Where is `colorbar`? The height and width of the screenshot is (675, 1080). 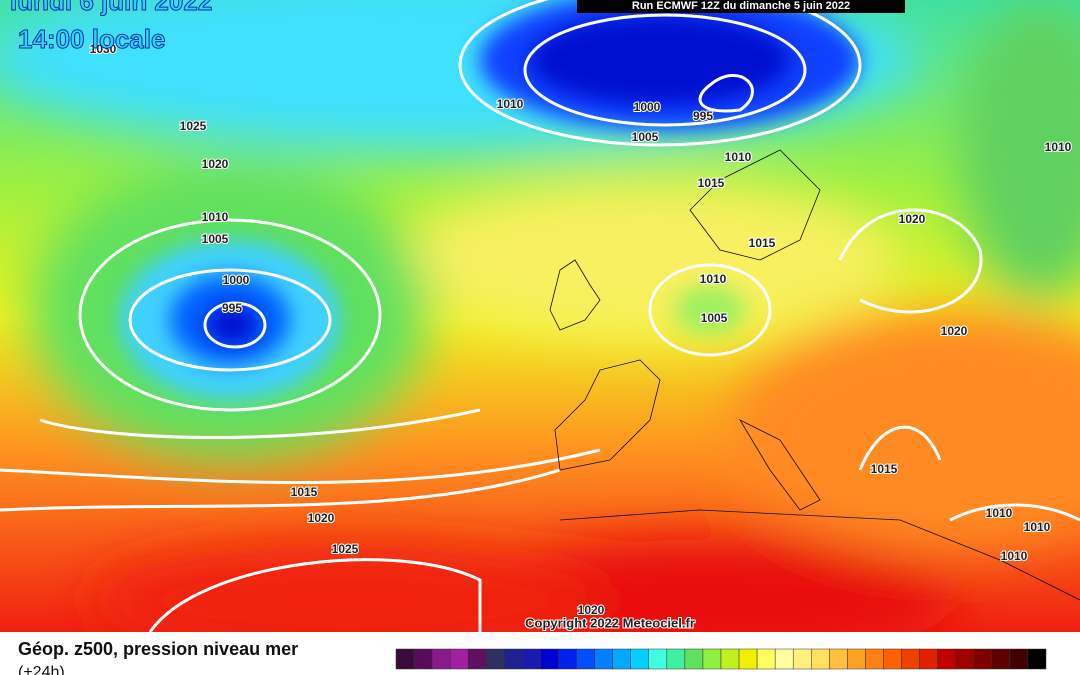
colorbar is located at coordinates (721, 659).